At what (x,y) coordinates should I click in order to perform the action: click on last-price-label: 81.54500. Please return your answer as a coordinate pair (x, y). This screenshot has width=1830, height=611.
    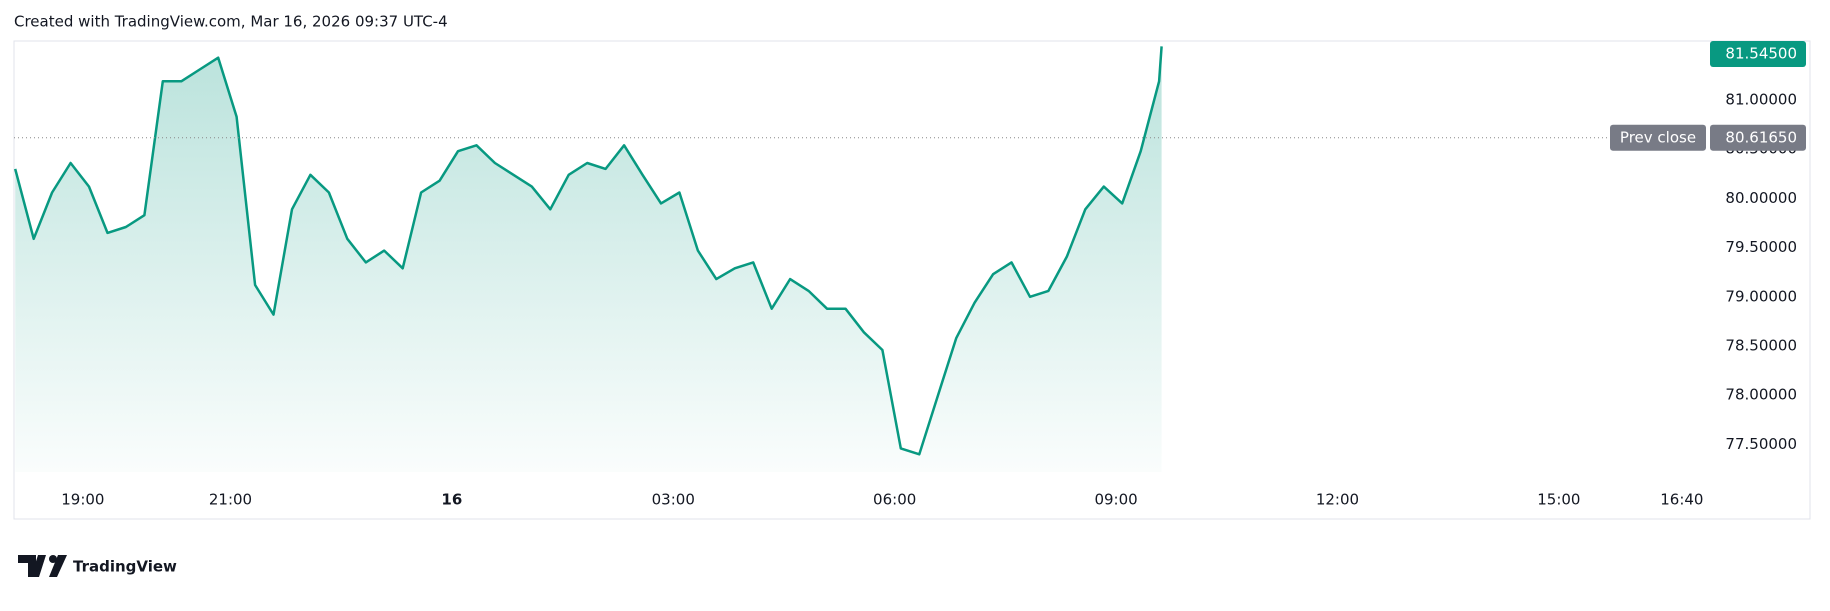
    Looking at the image, I should click on (1761, 54).